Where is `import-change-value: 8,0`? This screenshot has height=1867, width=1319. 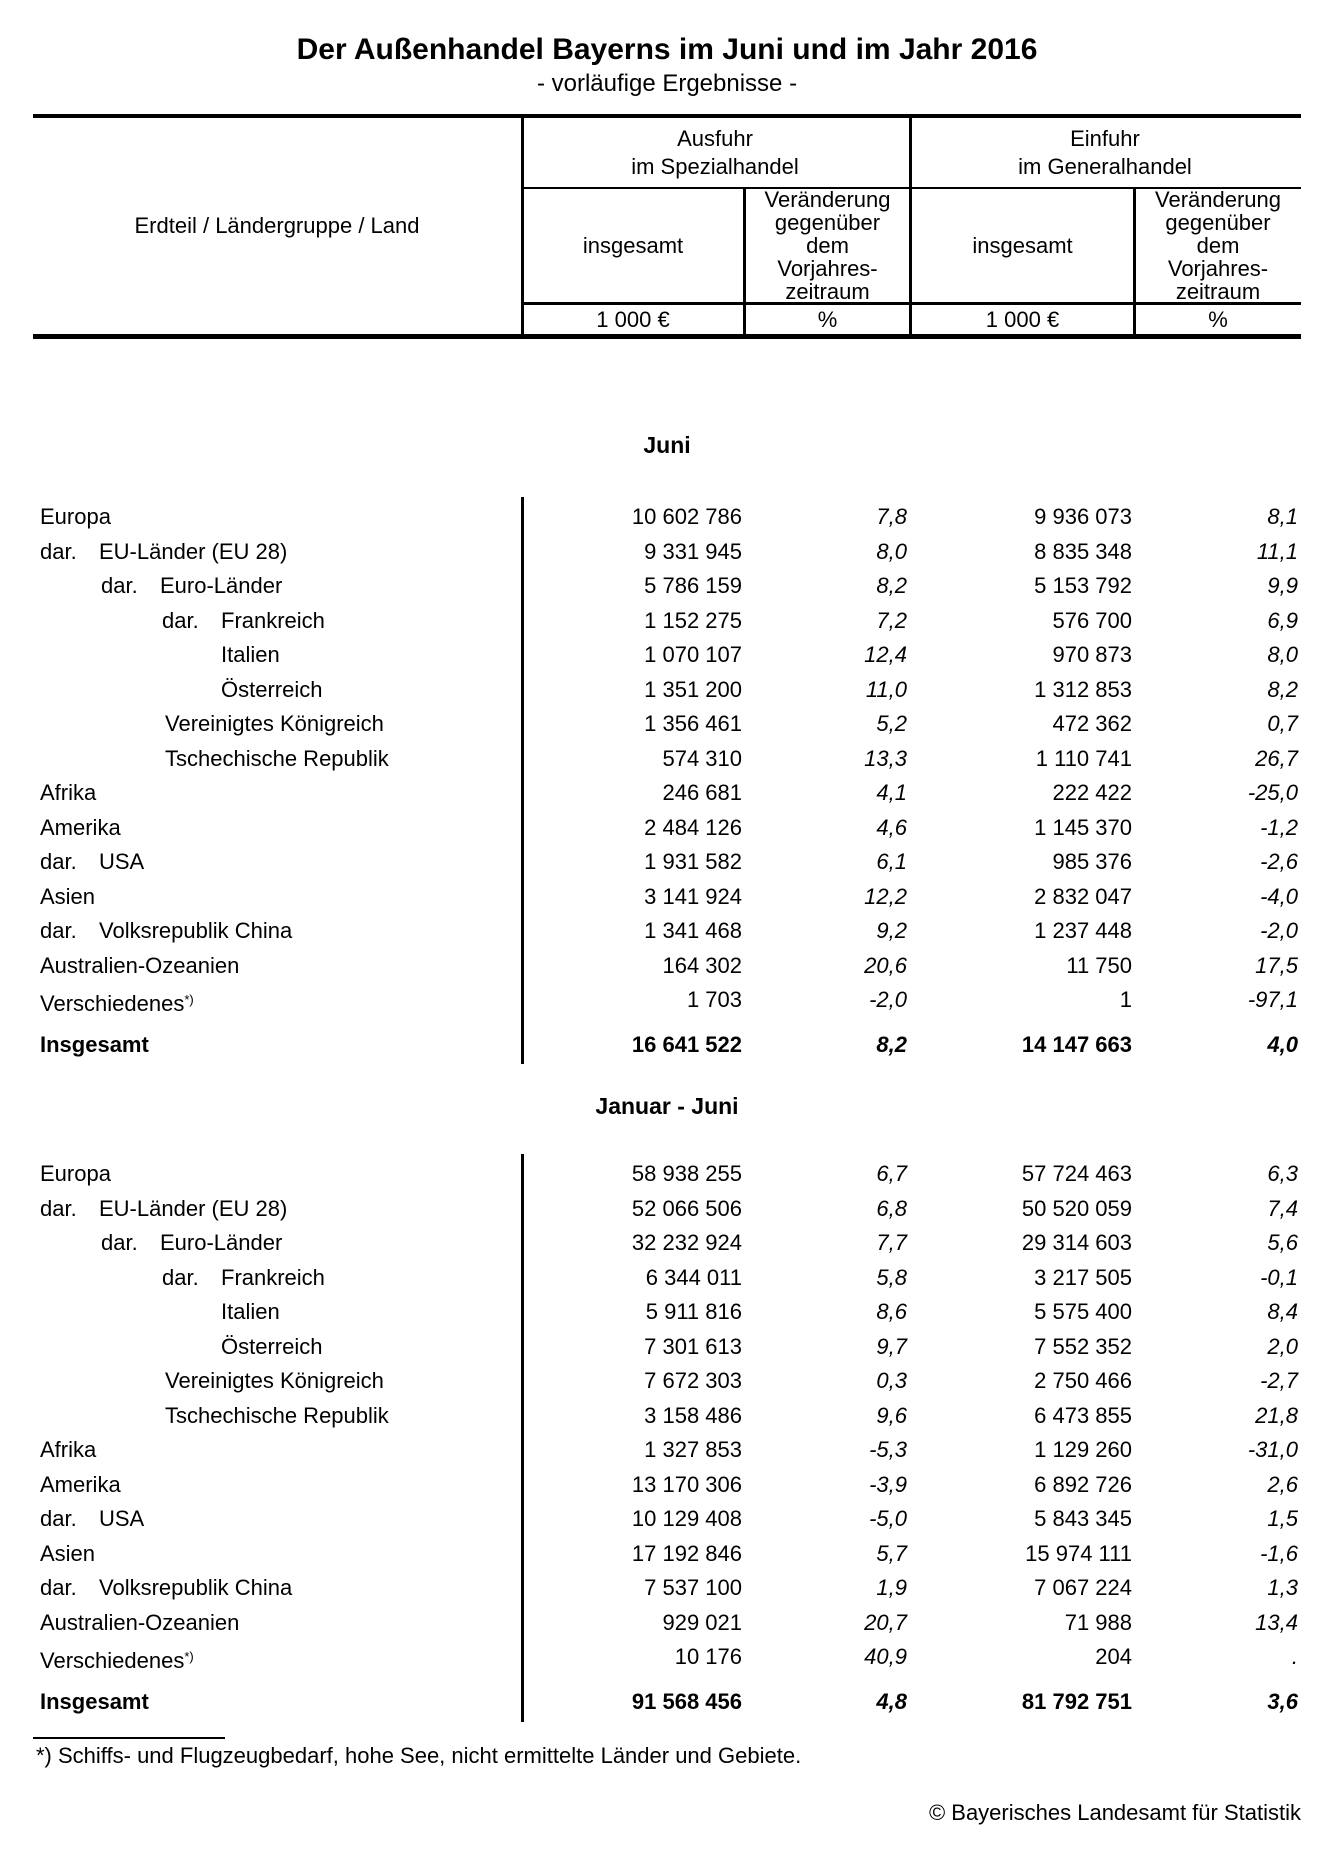
import-change-value: 8,0 is located at coordinates (1282, 654).